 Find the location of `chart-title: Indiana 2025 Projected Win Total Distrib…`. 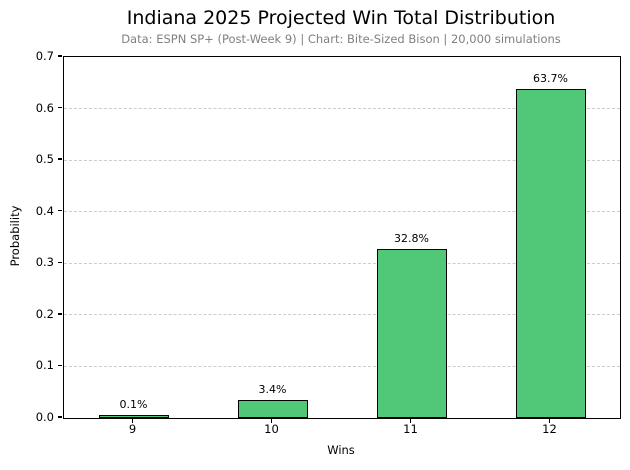

chart-title: Indiana 2025 Projected Win Total Distrib… is located at coordinates (341, 18).